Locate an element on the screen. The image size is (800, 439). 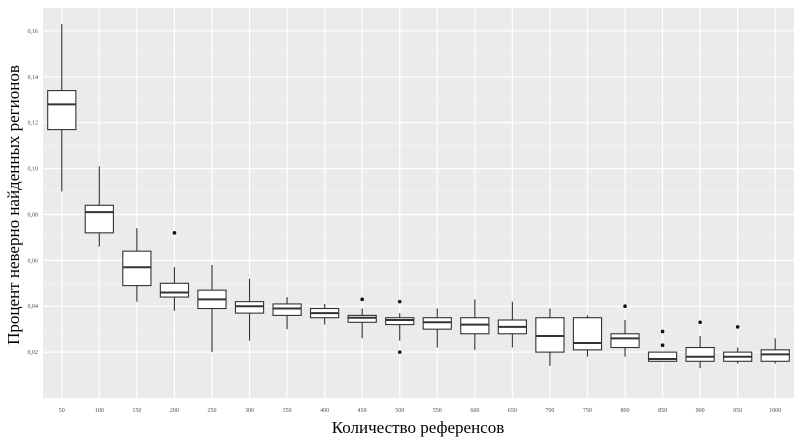
x-tick-label: 300 is located at coordinates (249, 411).